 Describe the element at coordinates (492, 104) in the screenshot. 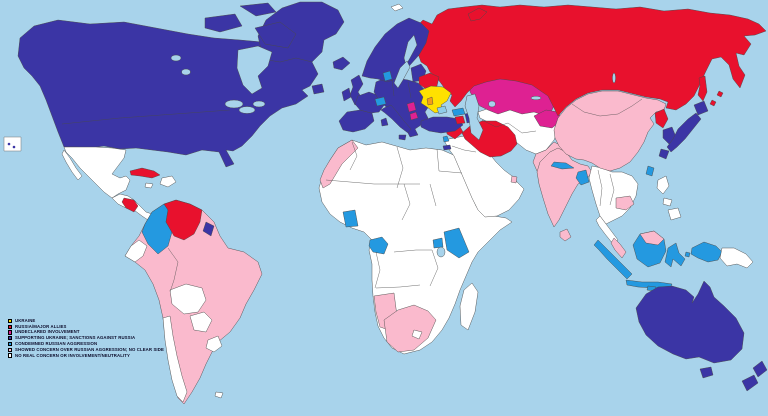

I see `aral-sea` at that location.